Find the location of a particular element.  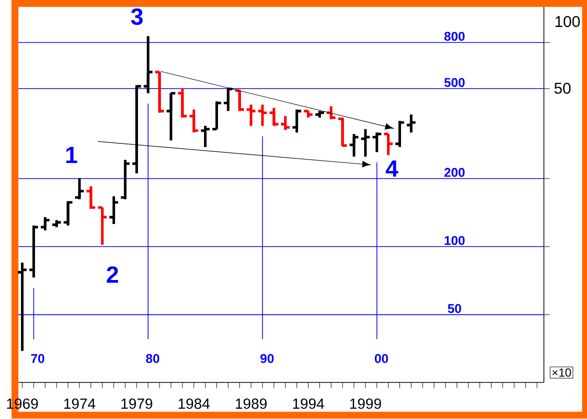

y-tick-label: 500 is located at coordinates (454, 83).